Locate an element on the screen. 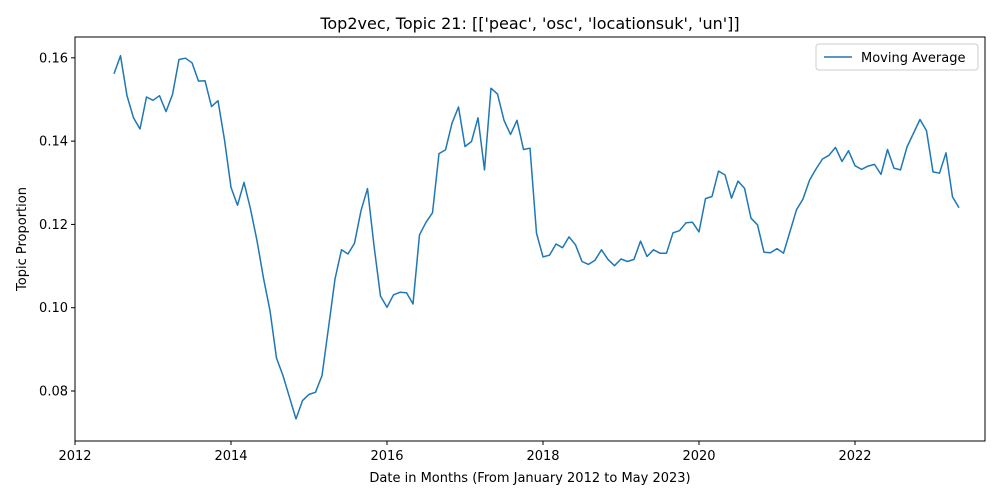  x-tick-label: 2014 is located at coordinates (230, 456).